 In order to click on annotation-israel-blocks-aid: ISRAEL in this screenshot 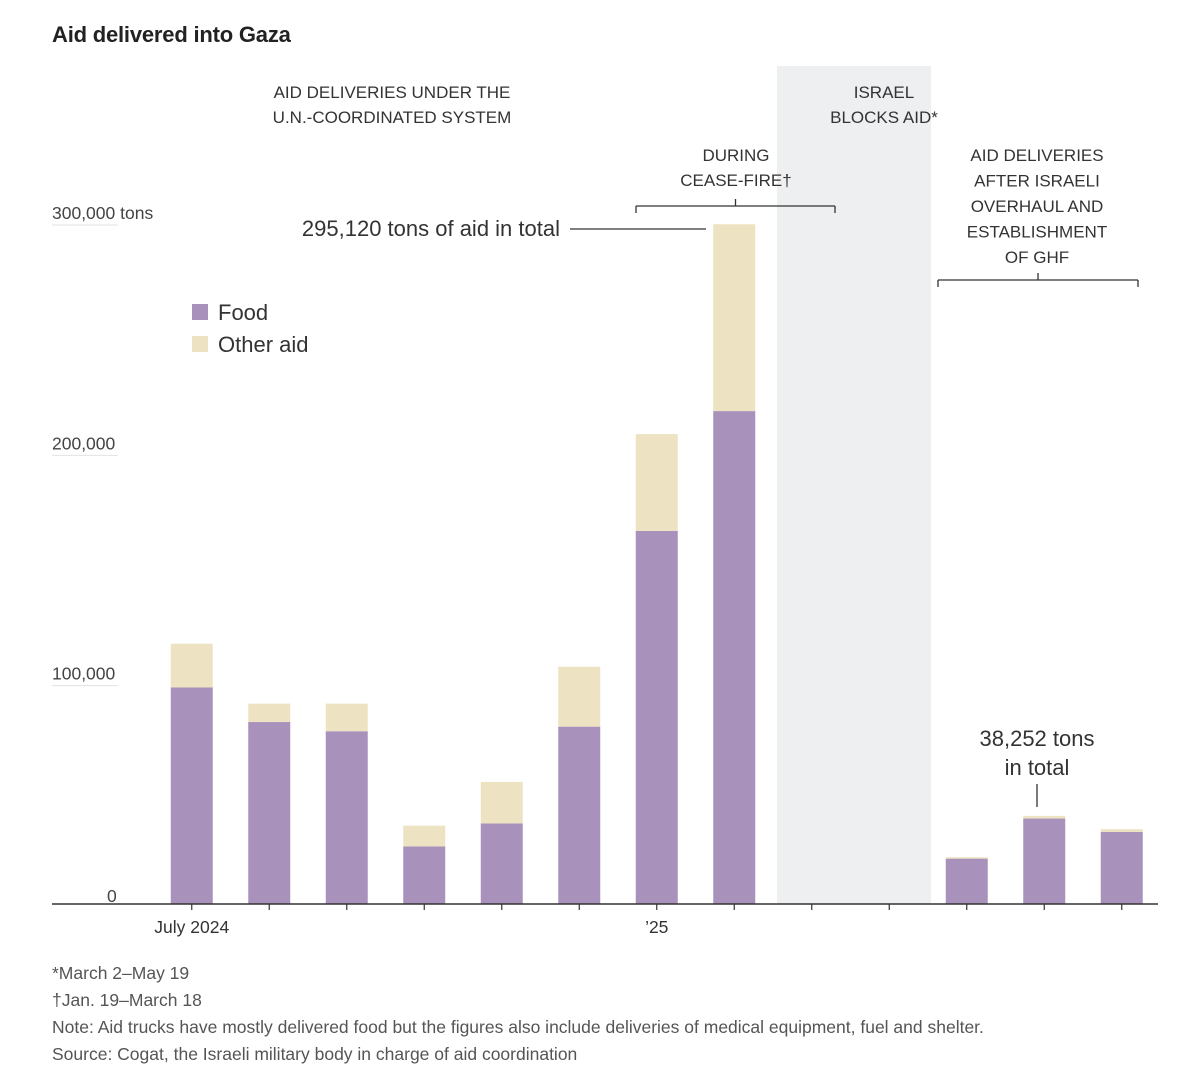, I will do `click(884, 92)`.